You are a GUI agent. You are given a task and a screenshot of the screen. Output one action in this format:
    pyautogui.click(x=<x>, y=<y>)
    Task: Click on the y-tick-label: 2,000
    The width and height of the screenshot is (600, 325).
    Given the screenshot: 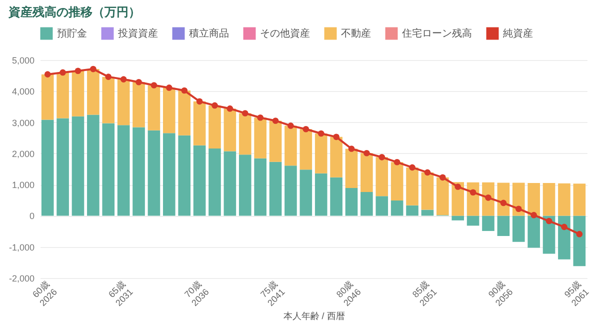 What is the action you would take?
    pyautogui.click(x=23, y=153)
    